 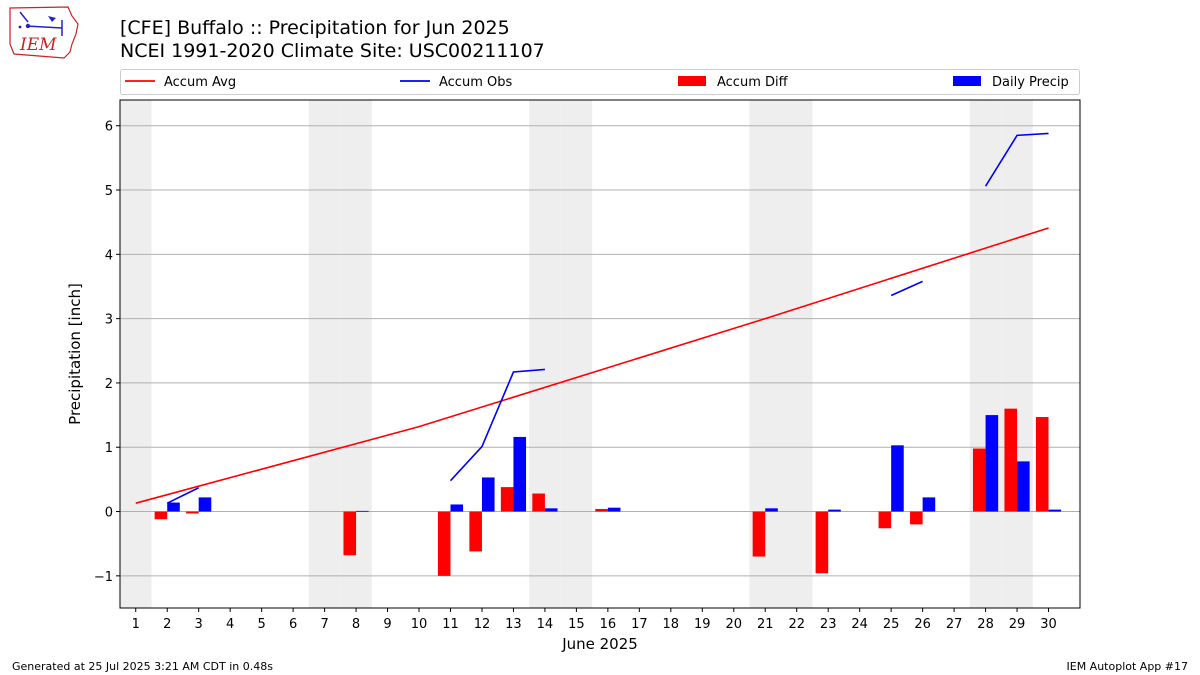 What do you see at coordinates (1048, 624) in the screenshot?
I see `x-tick-label: 30` at bounding box center [1048, 624].